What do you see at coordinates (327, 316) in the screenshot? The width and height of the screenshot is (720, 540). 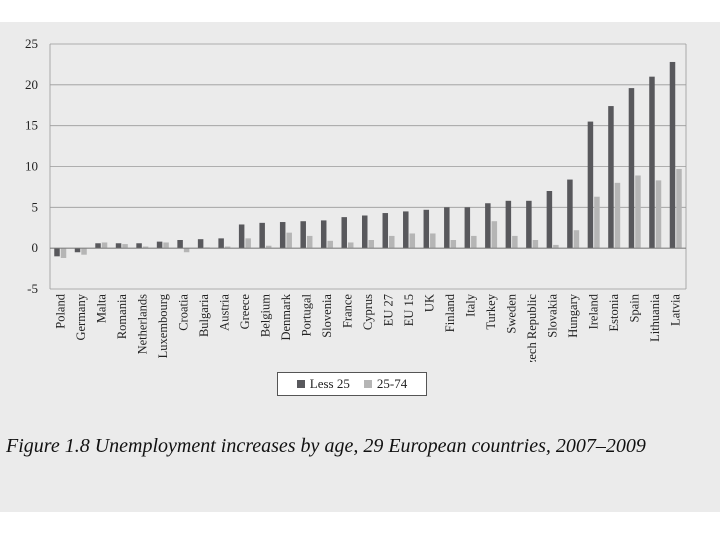 I see `x-tick-label: Slovenia` at bounding box center [327, 316].